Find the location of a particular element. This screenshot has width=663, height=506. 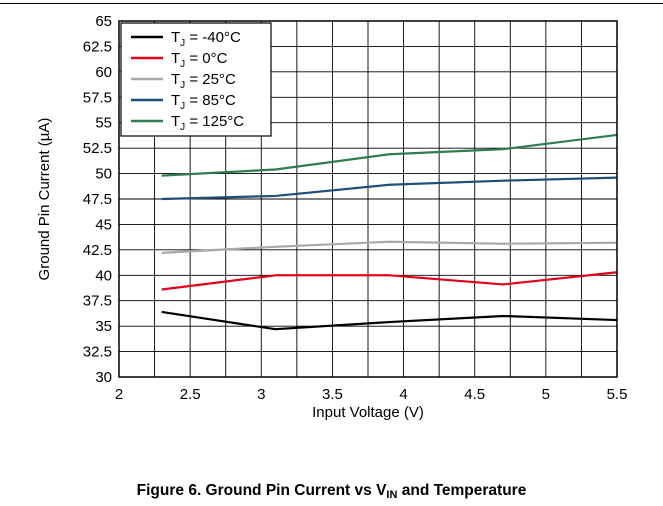

y-tick-label: 32.5 is located at coordinates (97, 352).